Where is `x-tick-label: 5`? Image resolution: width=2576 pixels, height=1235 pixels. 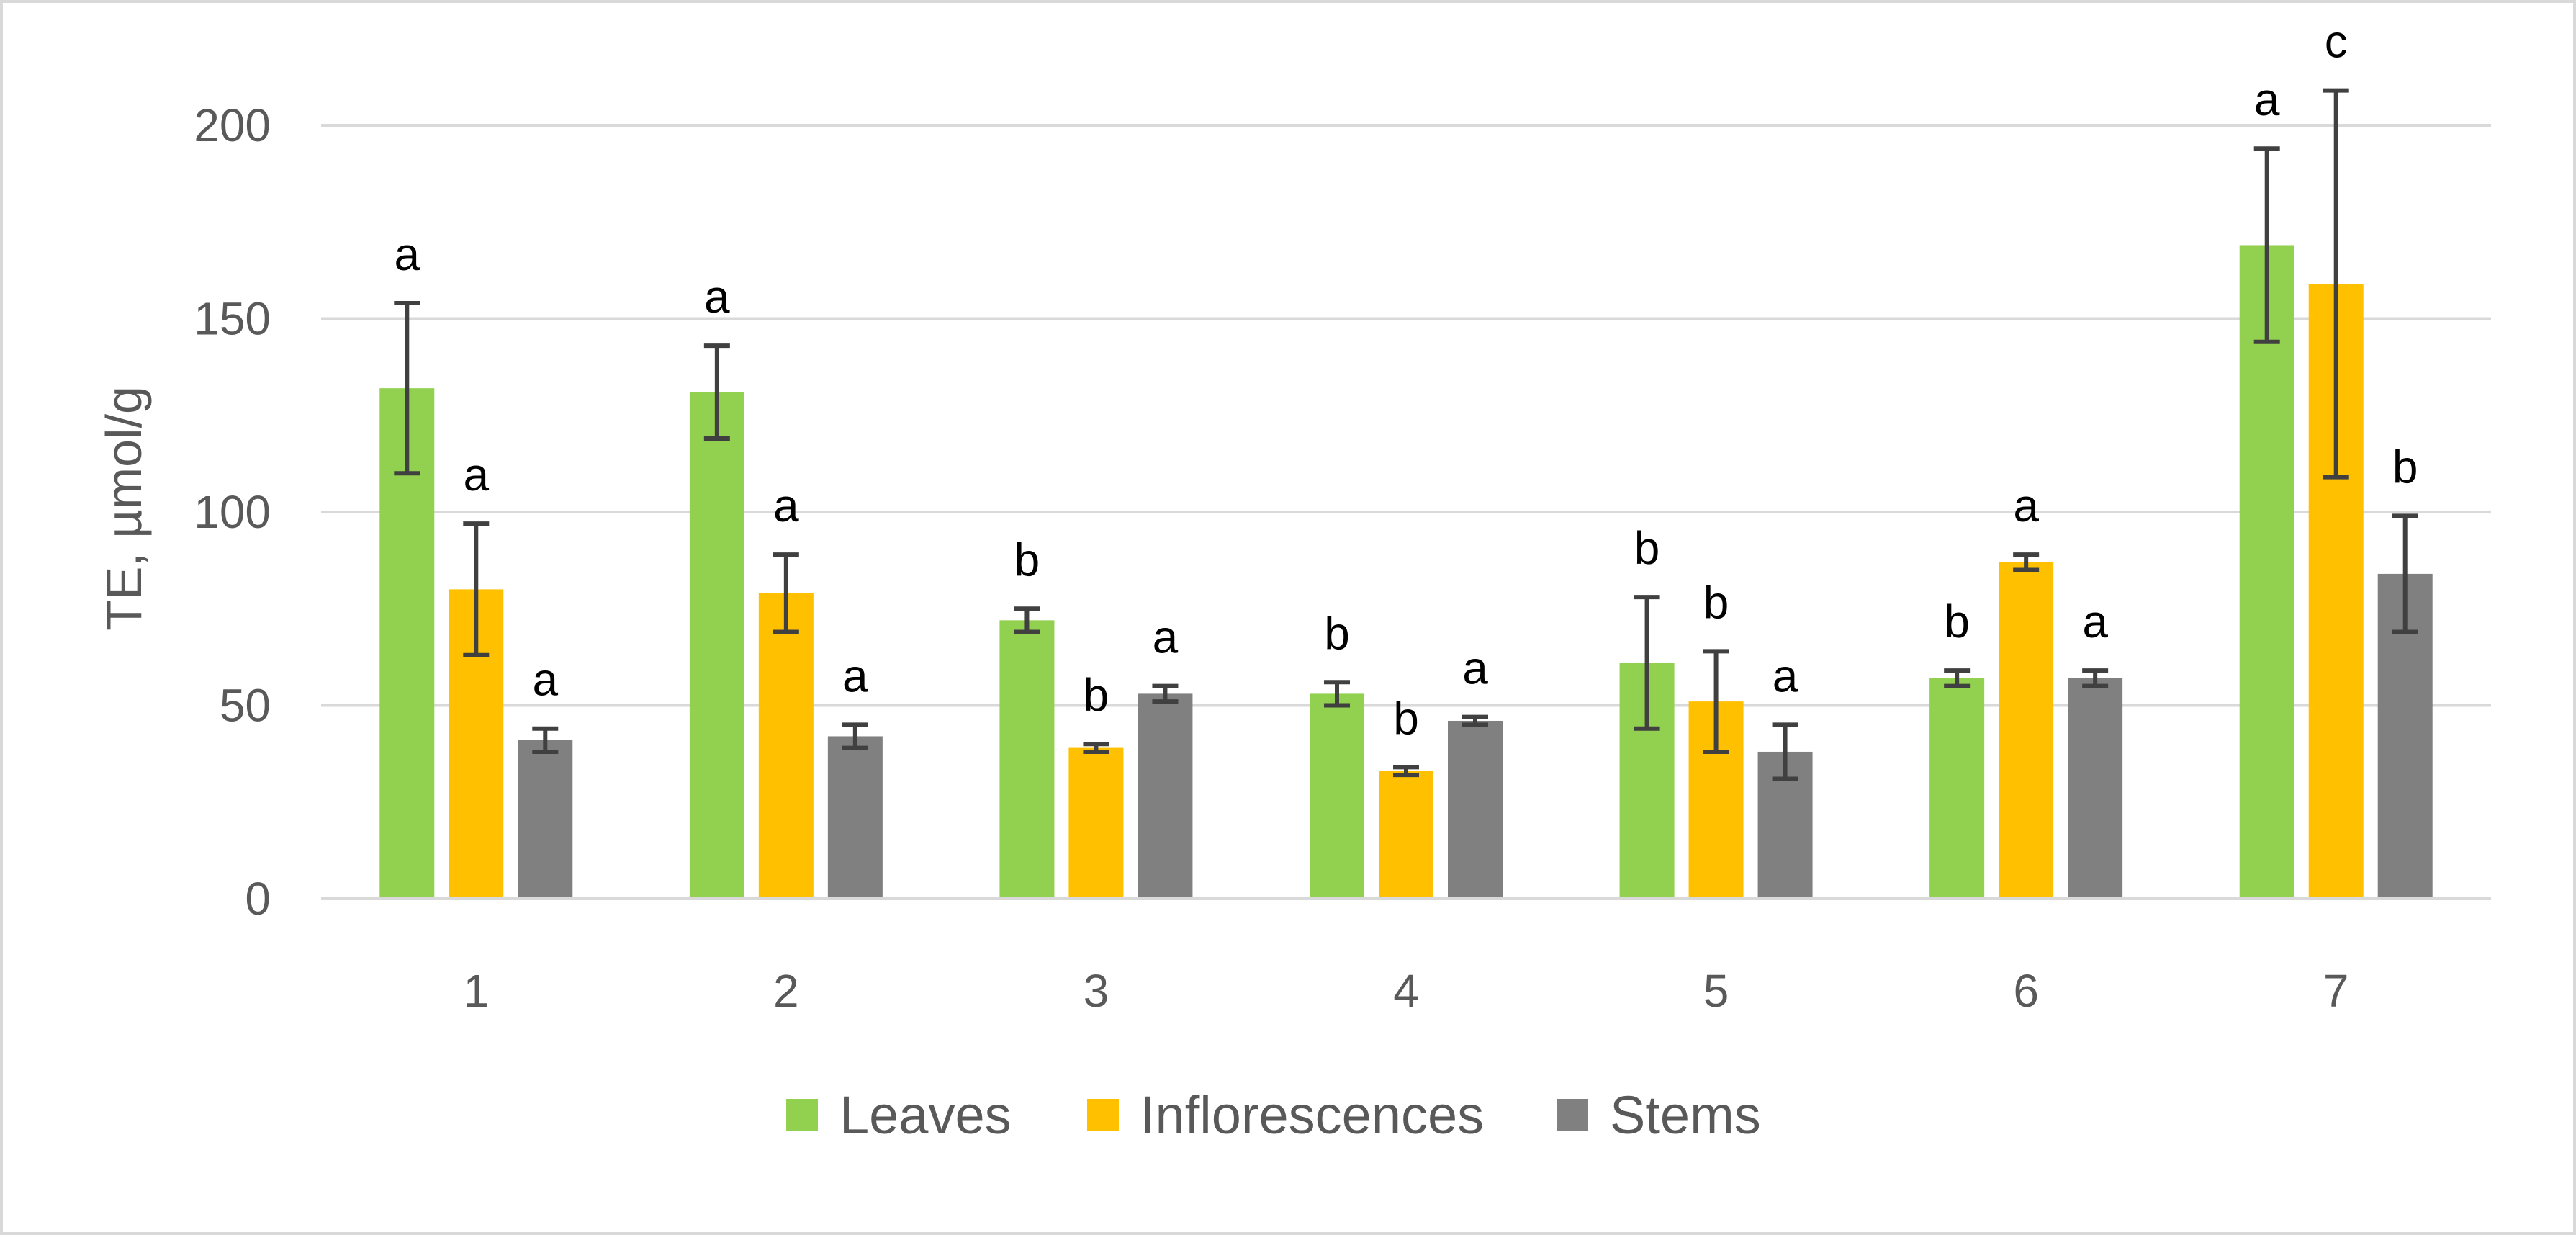 x-tick-label: 5 is located at coordinates (1716, 991).